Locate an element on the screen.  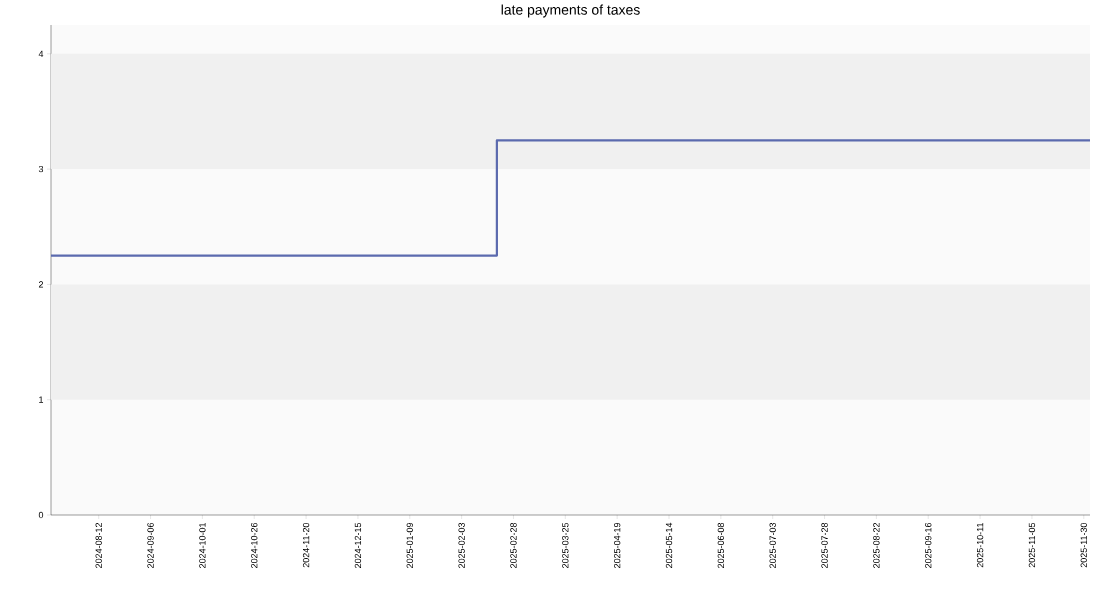
x-tick-label: 2024-08-12 is located at coordinates (98, 545).